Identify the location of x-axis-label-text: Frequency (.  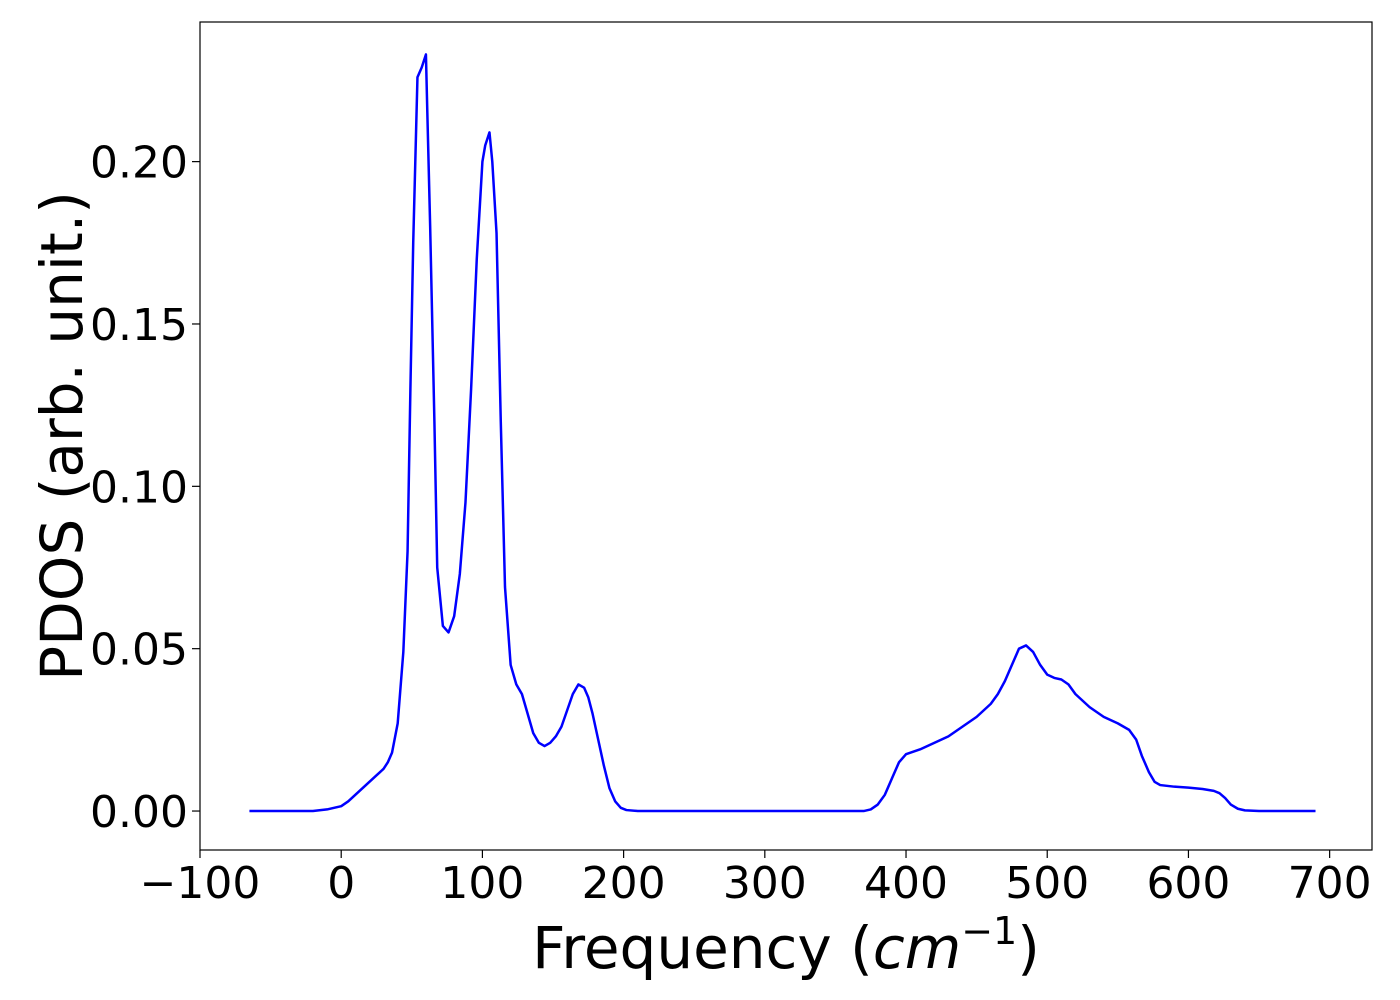
(702, 948).